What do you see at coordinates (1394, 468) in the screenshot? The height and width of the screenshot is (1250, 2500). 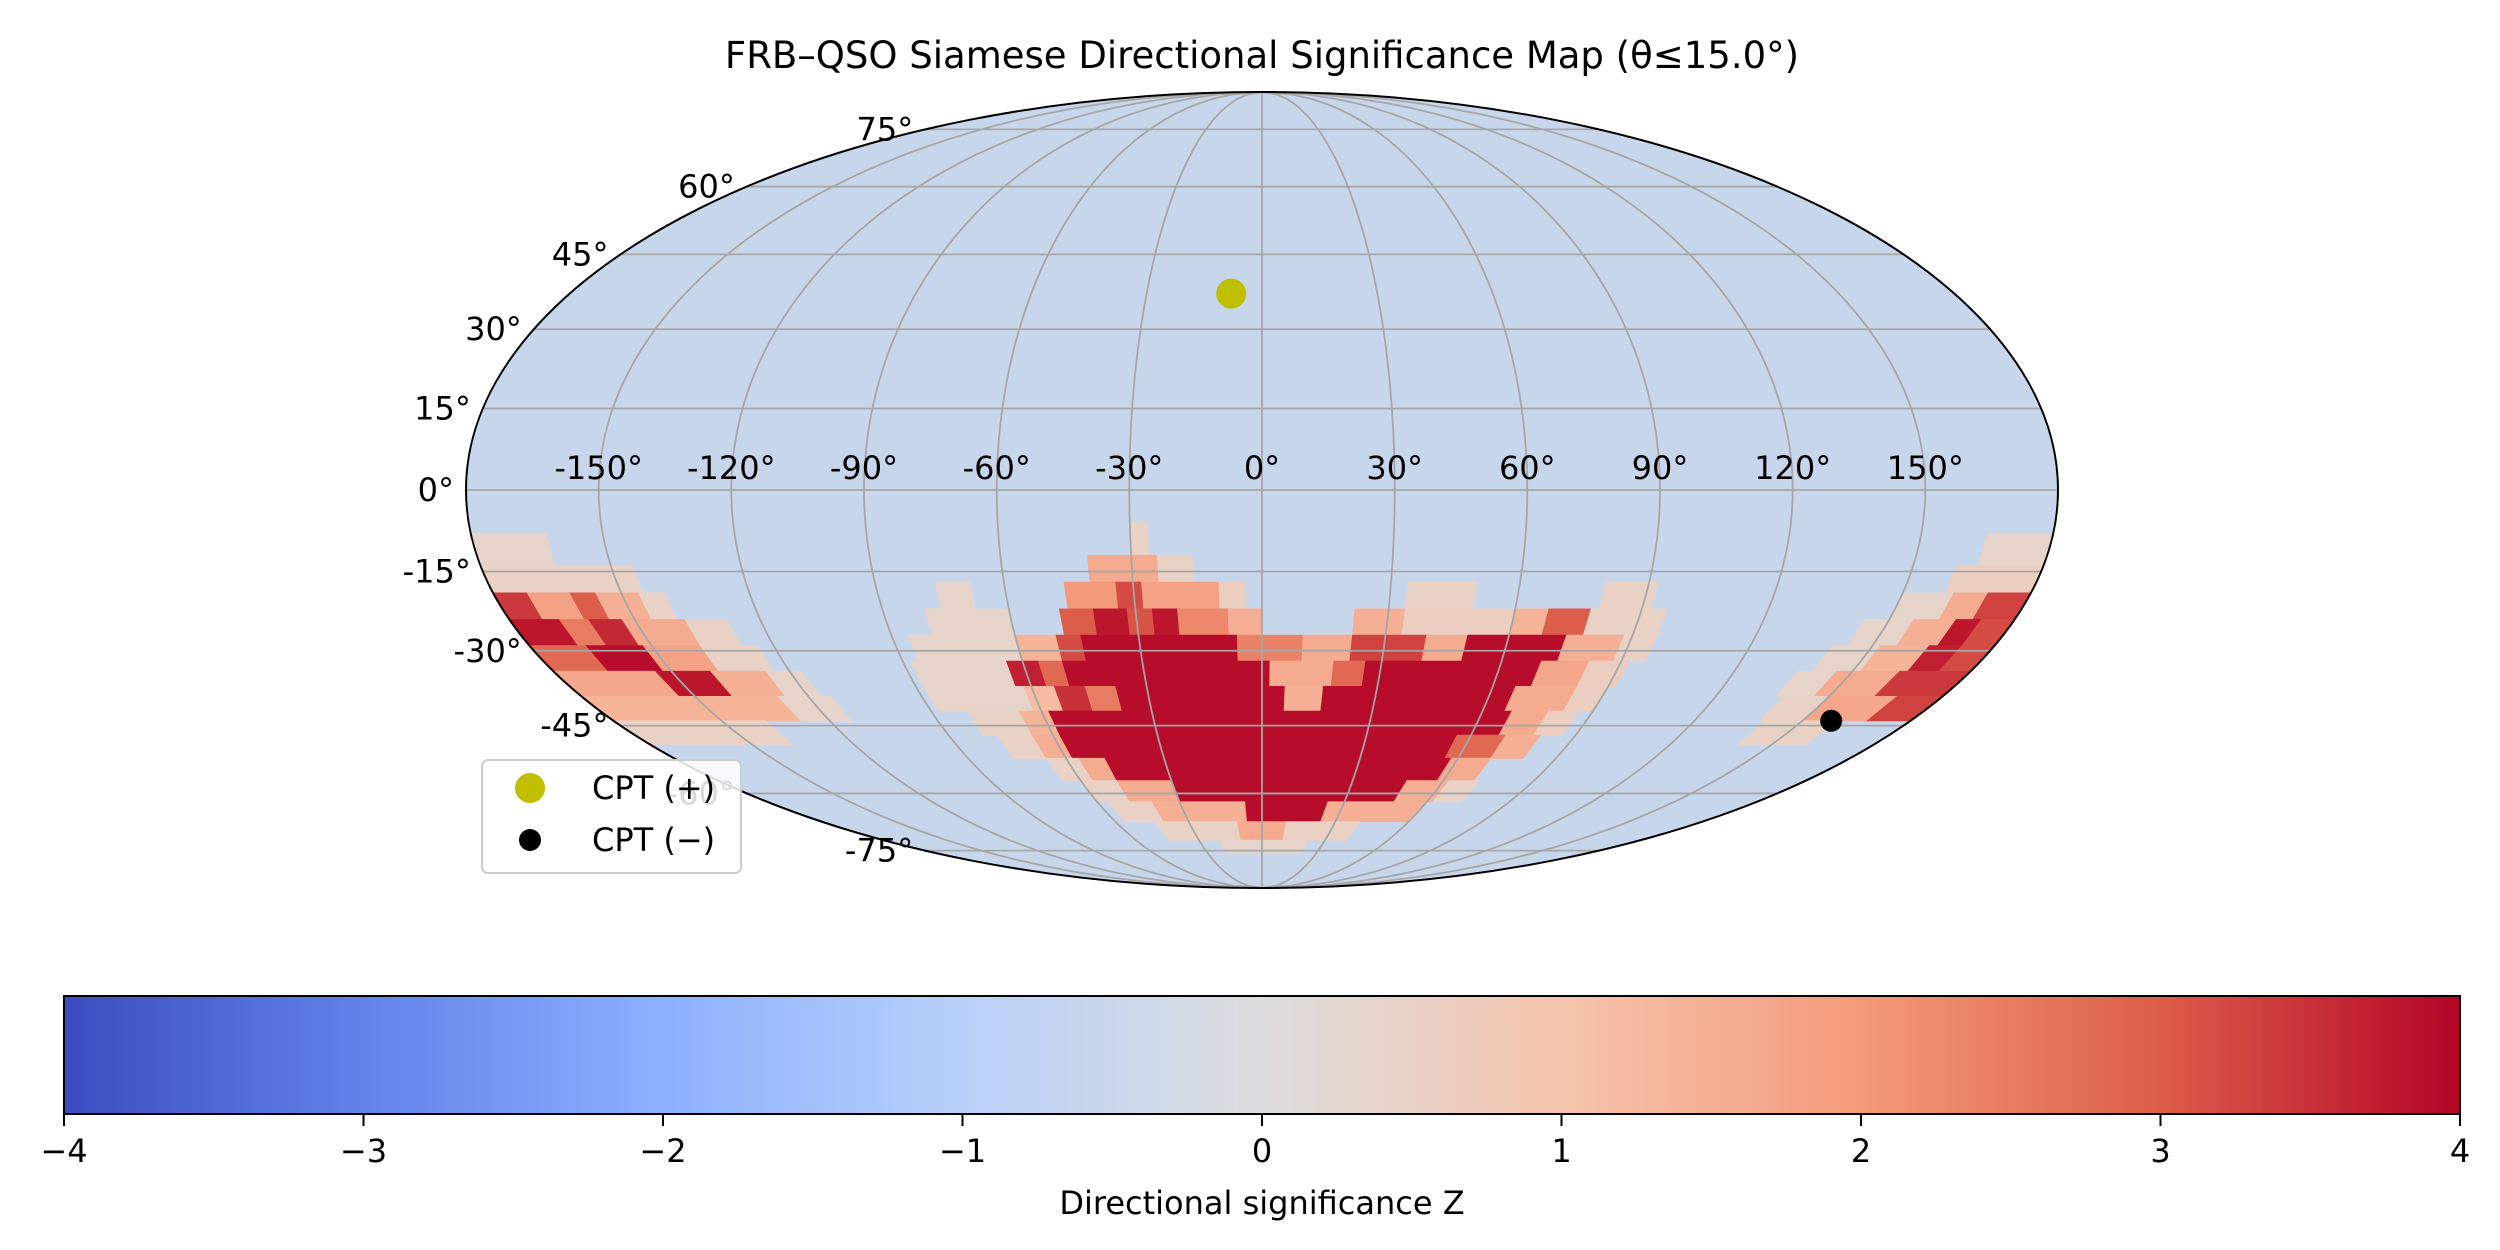 I see `longitude-tick-label: 30°` at bounding box center [1394, 468].